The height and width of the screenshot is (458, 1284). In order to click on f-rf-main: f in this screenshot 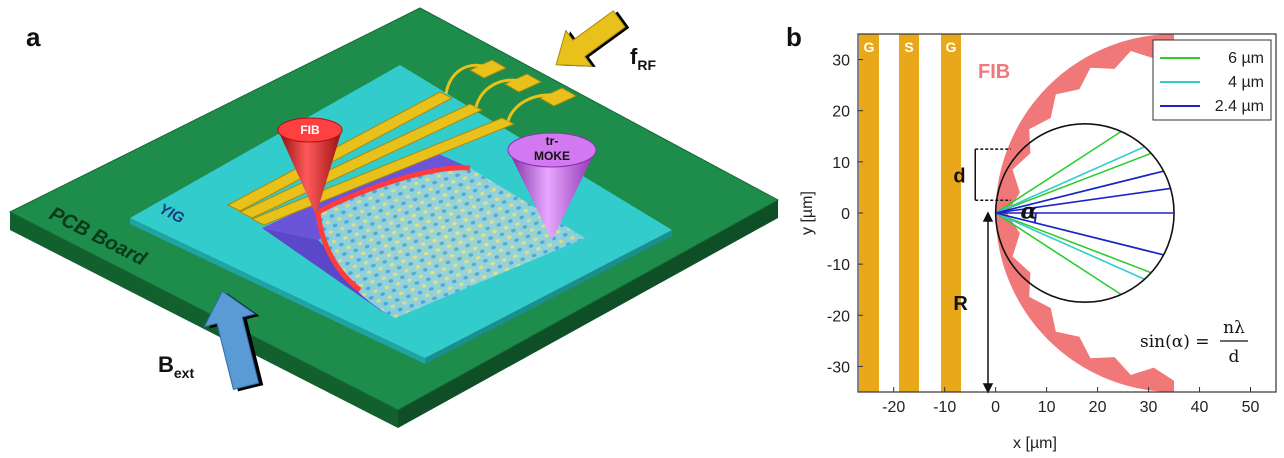, I will do `click(634, 56)`.